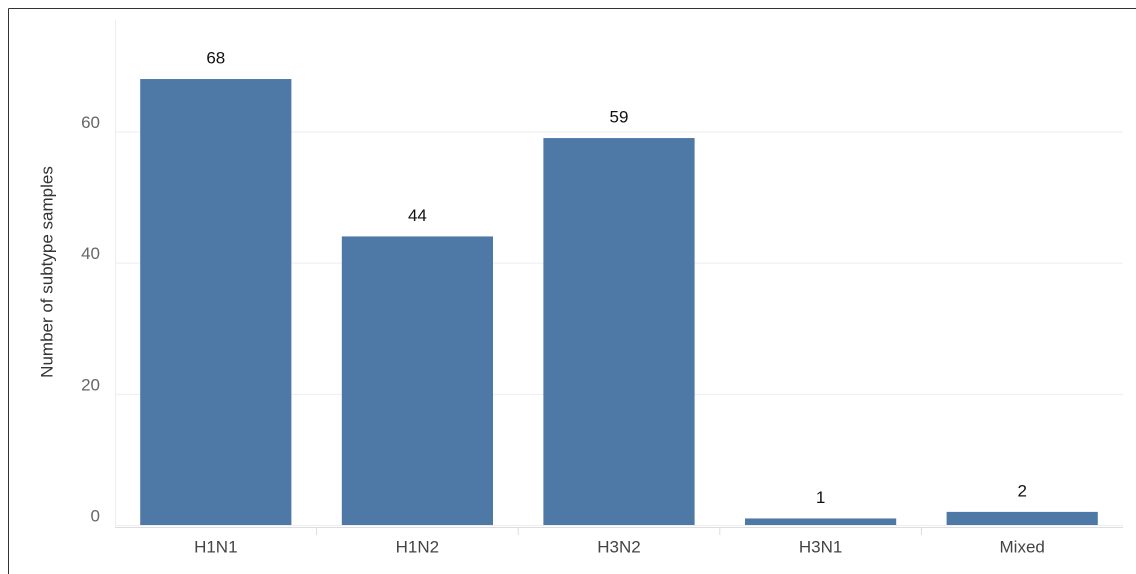  What do you see at coordinates (215, 546) in the screenshot?
I see `x-tick-label: H1N1` at bounding box center [215, 546].